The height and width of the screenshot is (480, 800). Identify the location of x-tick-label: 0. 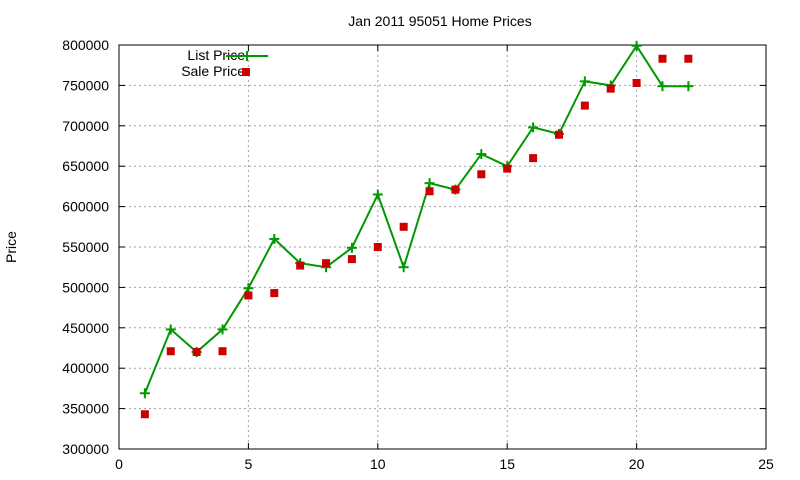
(119, 464).